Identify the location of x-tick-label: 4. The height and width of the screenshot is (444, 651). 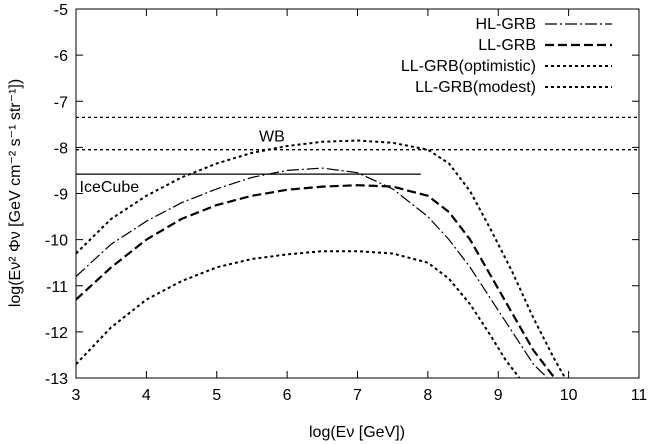
(146, 395).